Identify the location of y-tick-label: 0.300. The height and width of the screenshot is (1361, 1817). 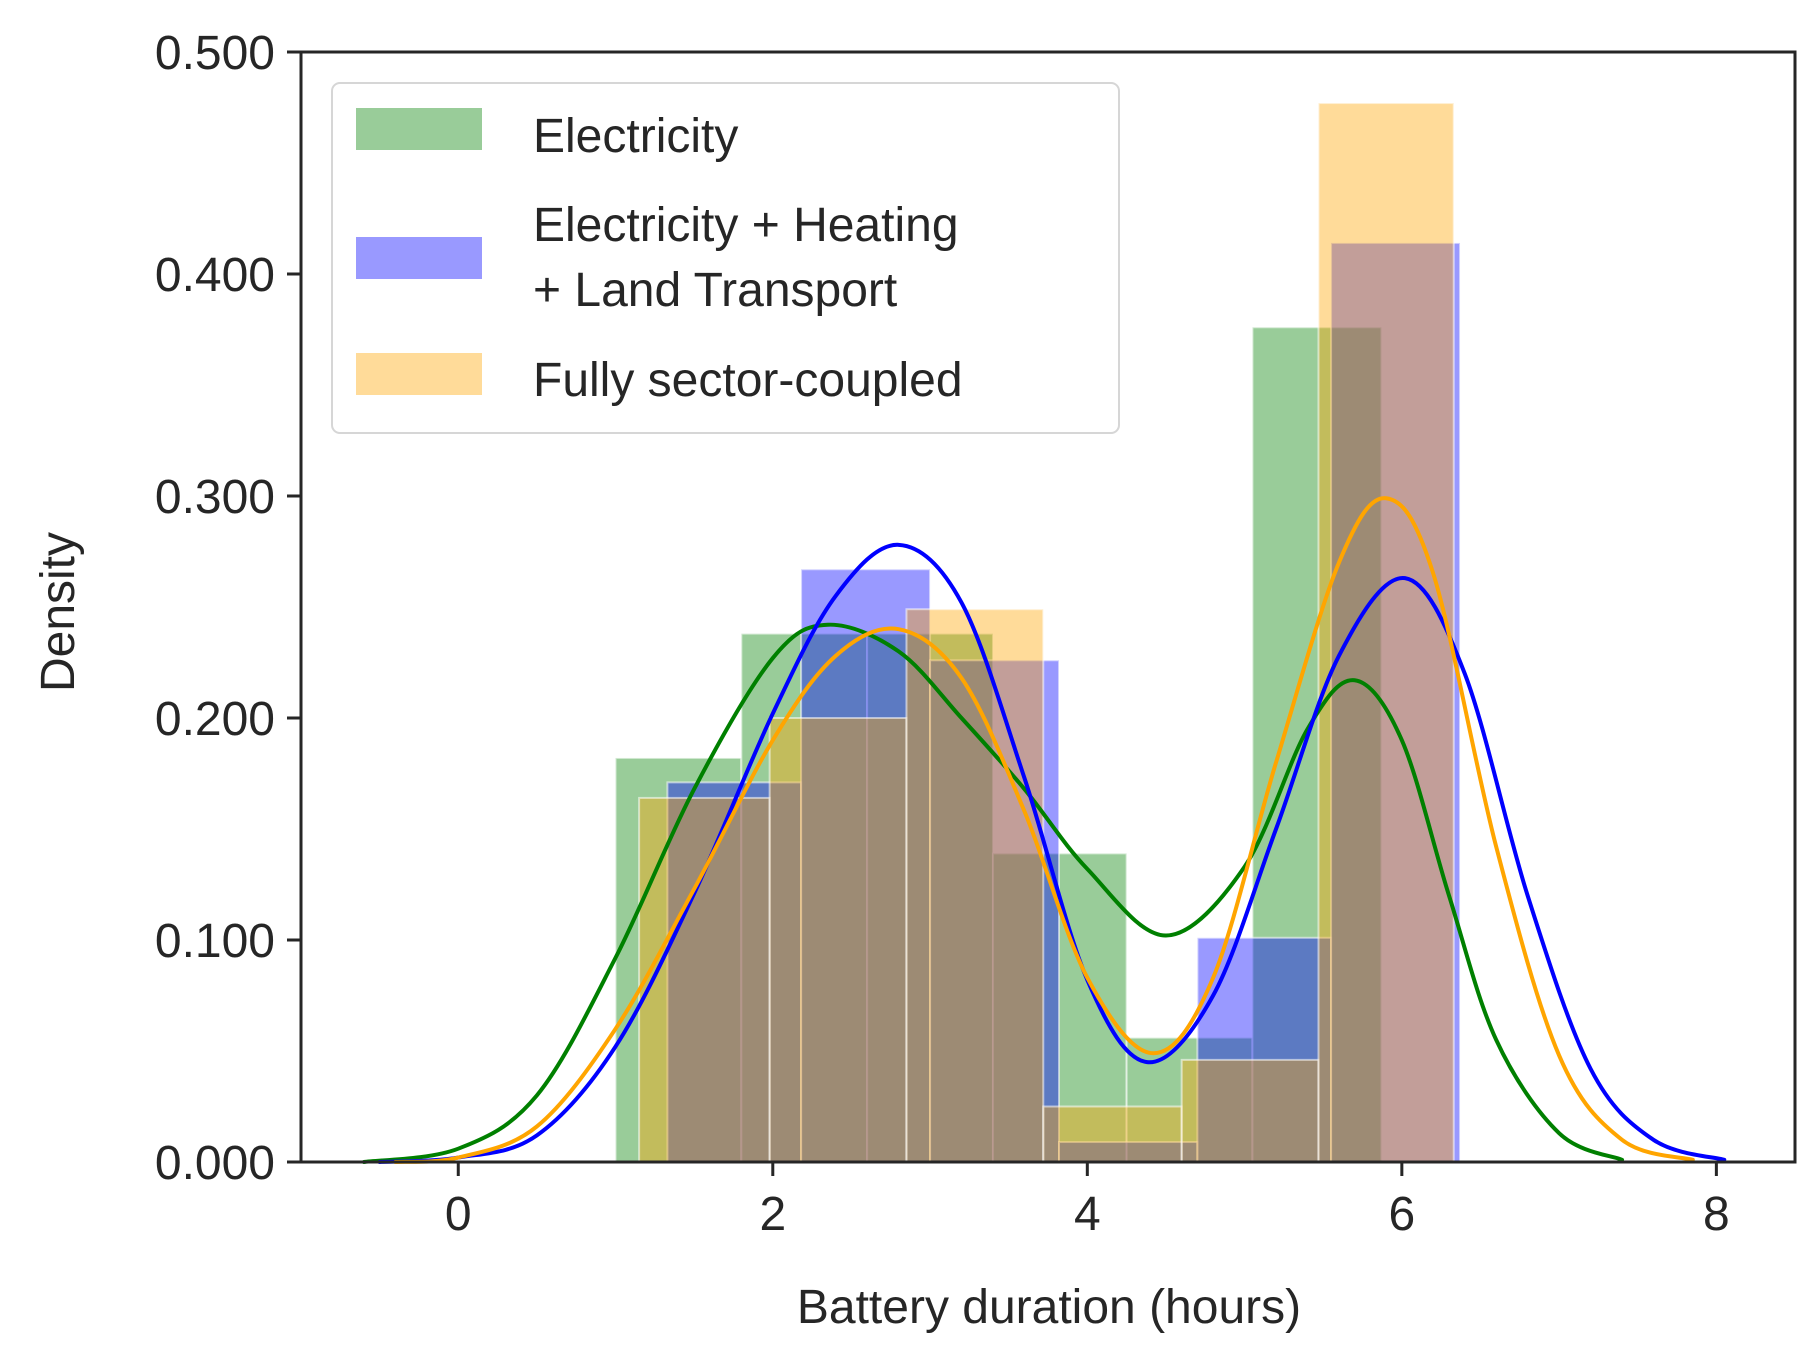
(215, 497).